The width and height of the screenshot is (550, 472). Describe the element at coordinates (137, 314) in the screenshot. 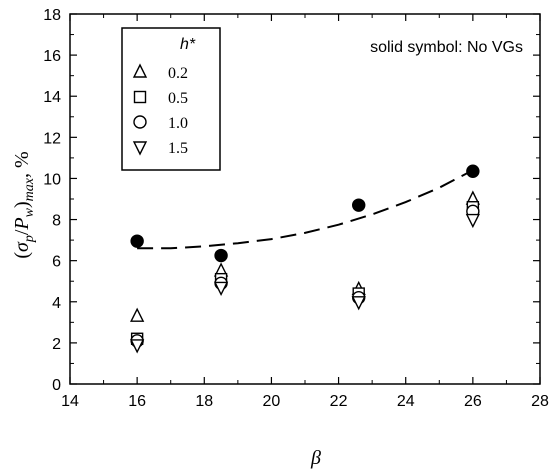

I see `open-triangle-up-point` at that location.